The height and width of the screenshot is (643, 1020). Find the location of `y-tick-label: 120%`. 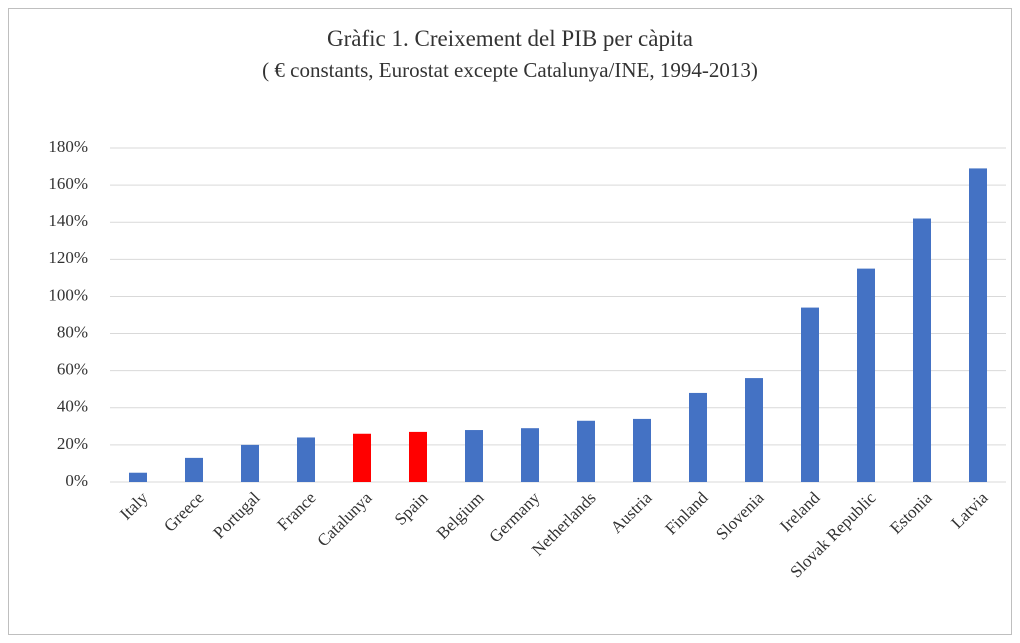

y-tick-label: 120% is located at coordinates (68, 257).